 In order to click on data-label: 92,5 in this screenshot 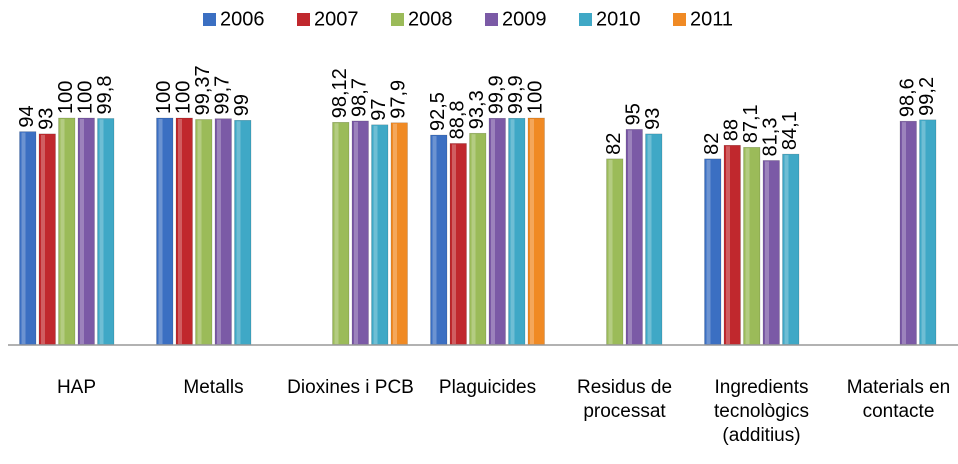, I will do `click(438, 111)`.